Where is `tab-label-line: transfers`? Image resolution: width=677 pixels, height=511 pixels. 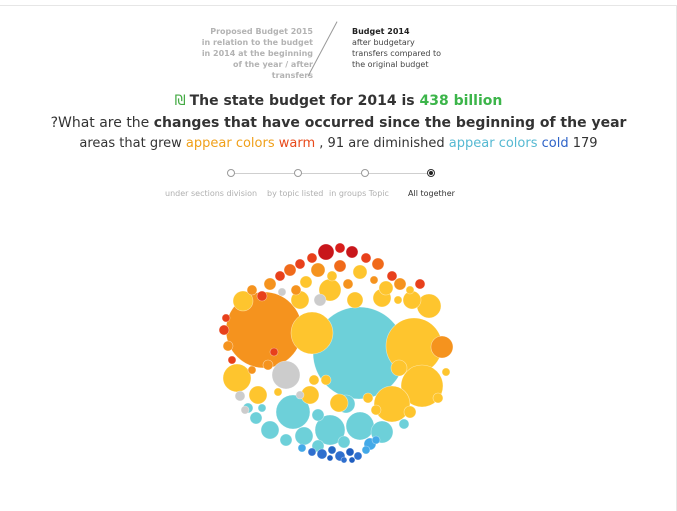 tab-label-line: transfers is located at coordinates (292, 75).